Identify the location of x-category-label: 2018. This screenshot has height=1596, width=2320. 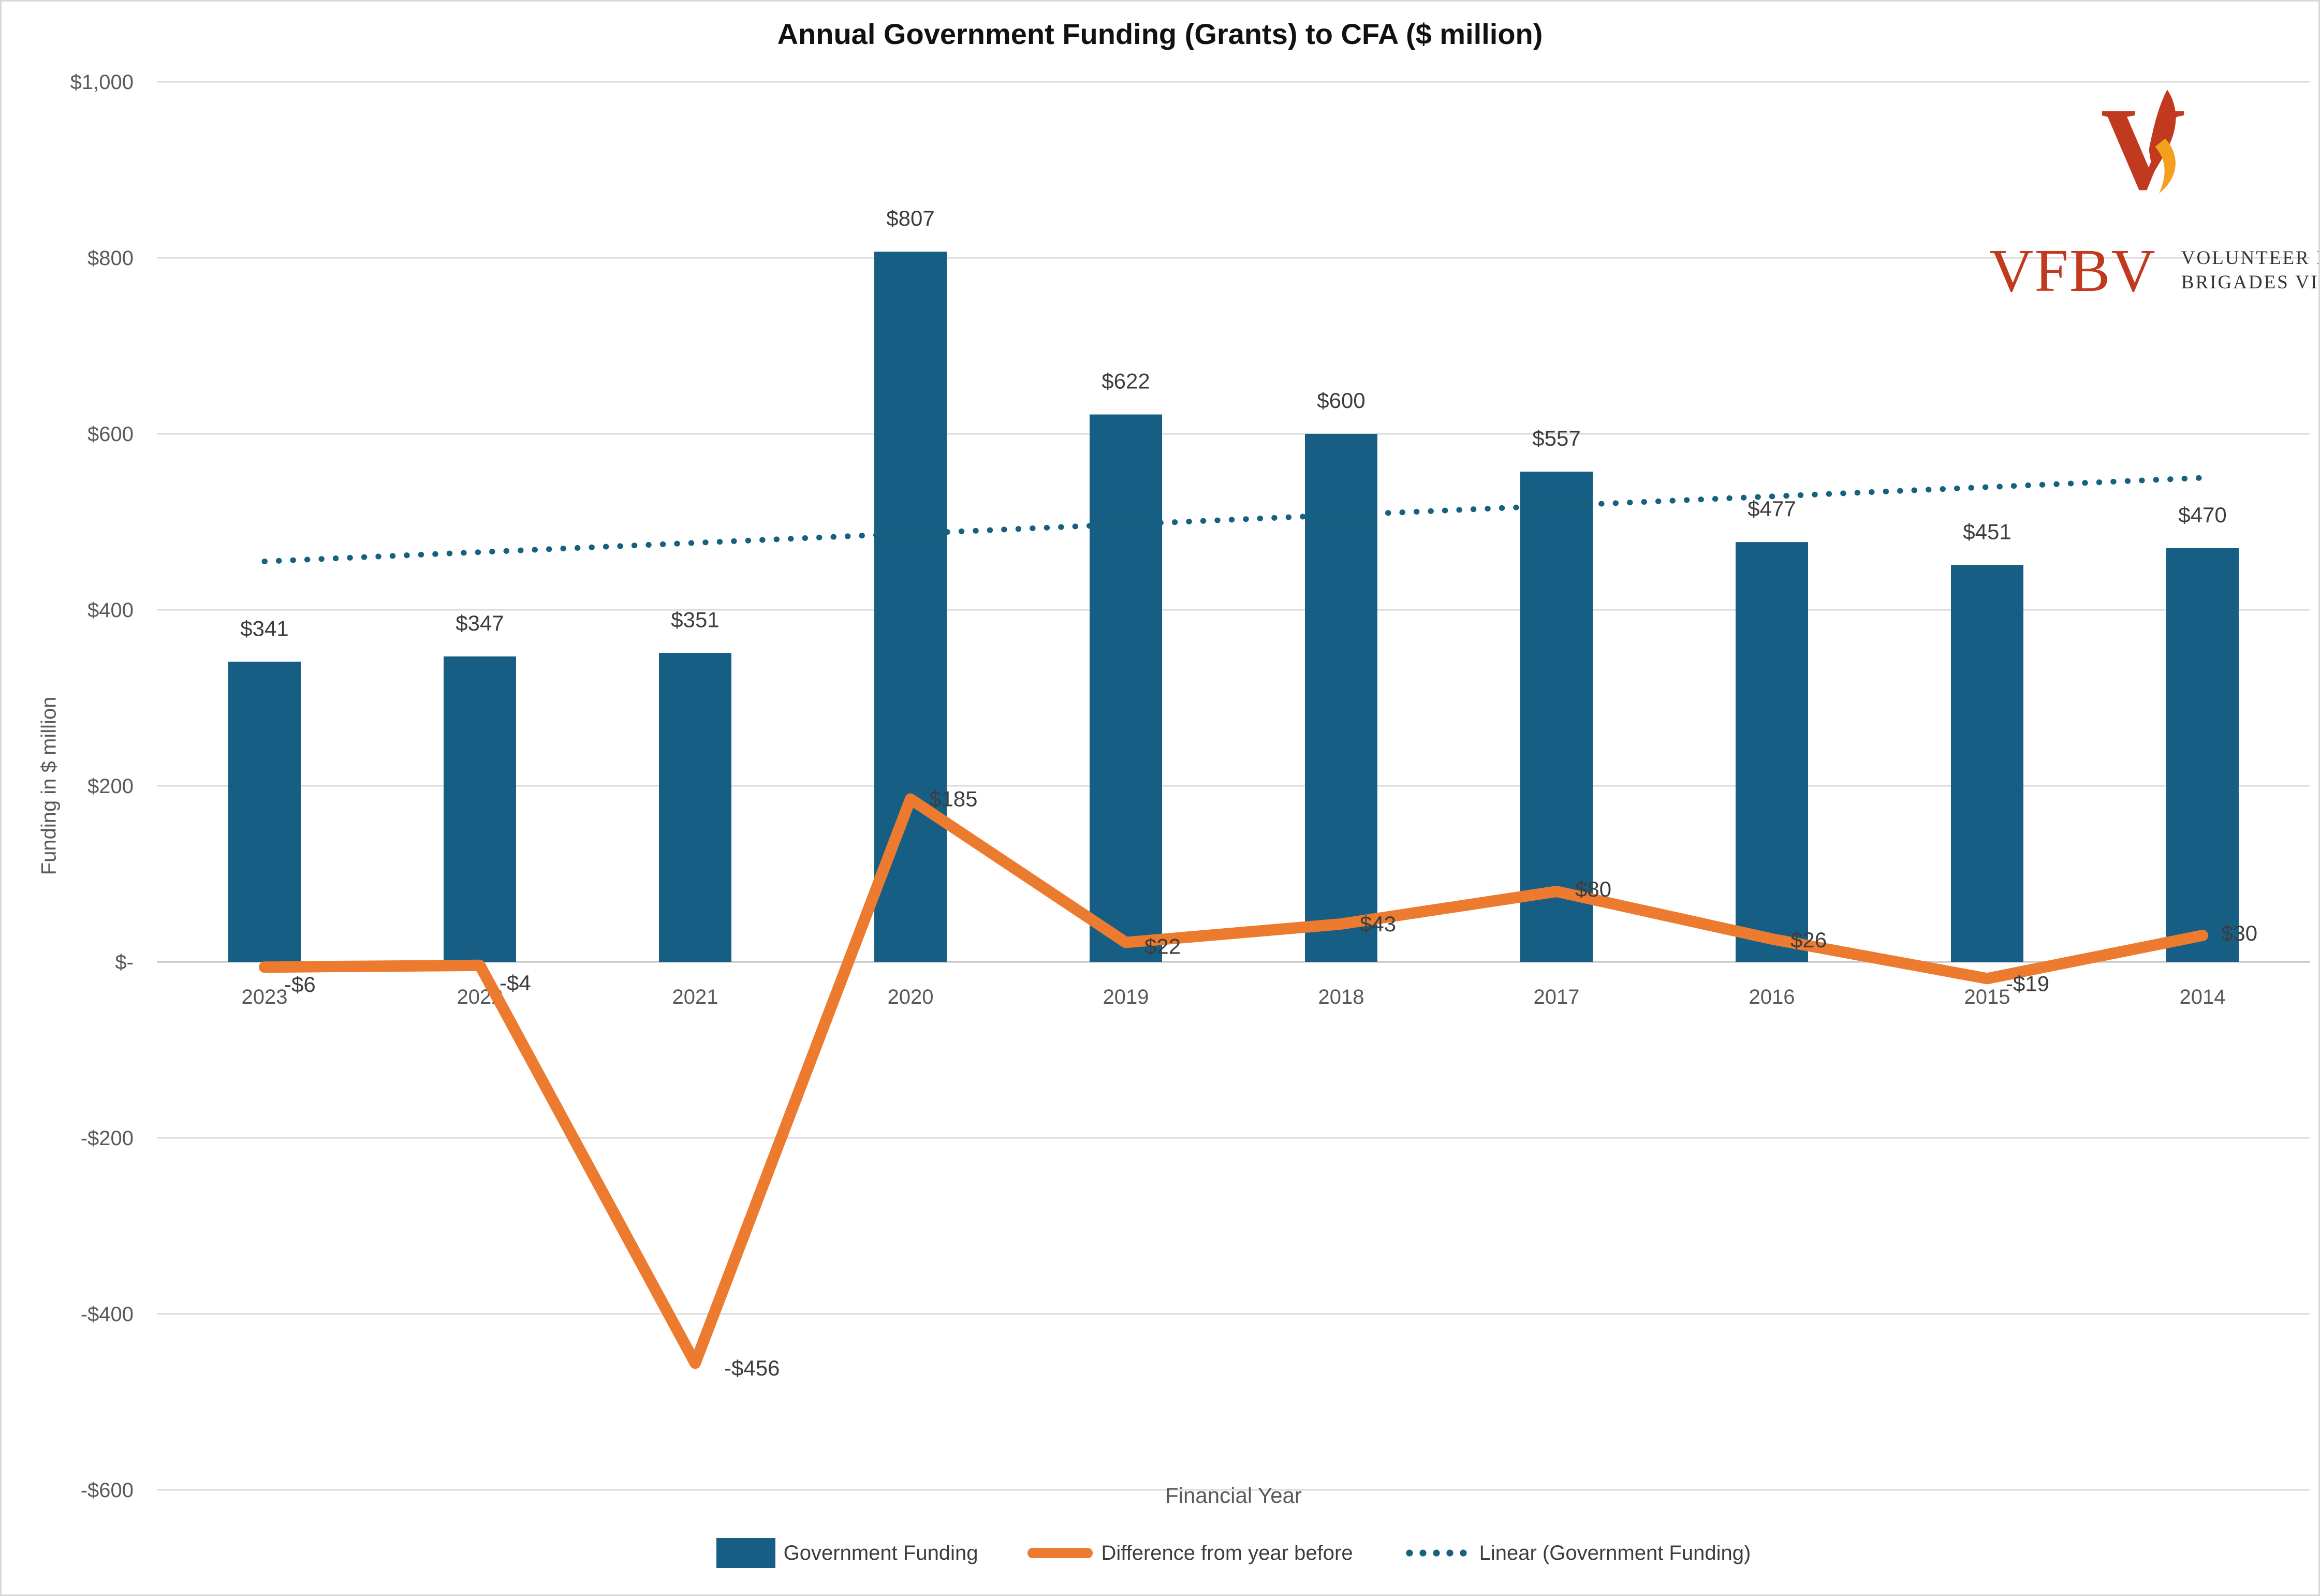
(1341, 997).